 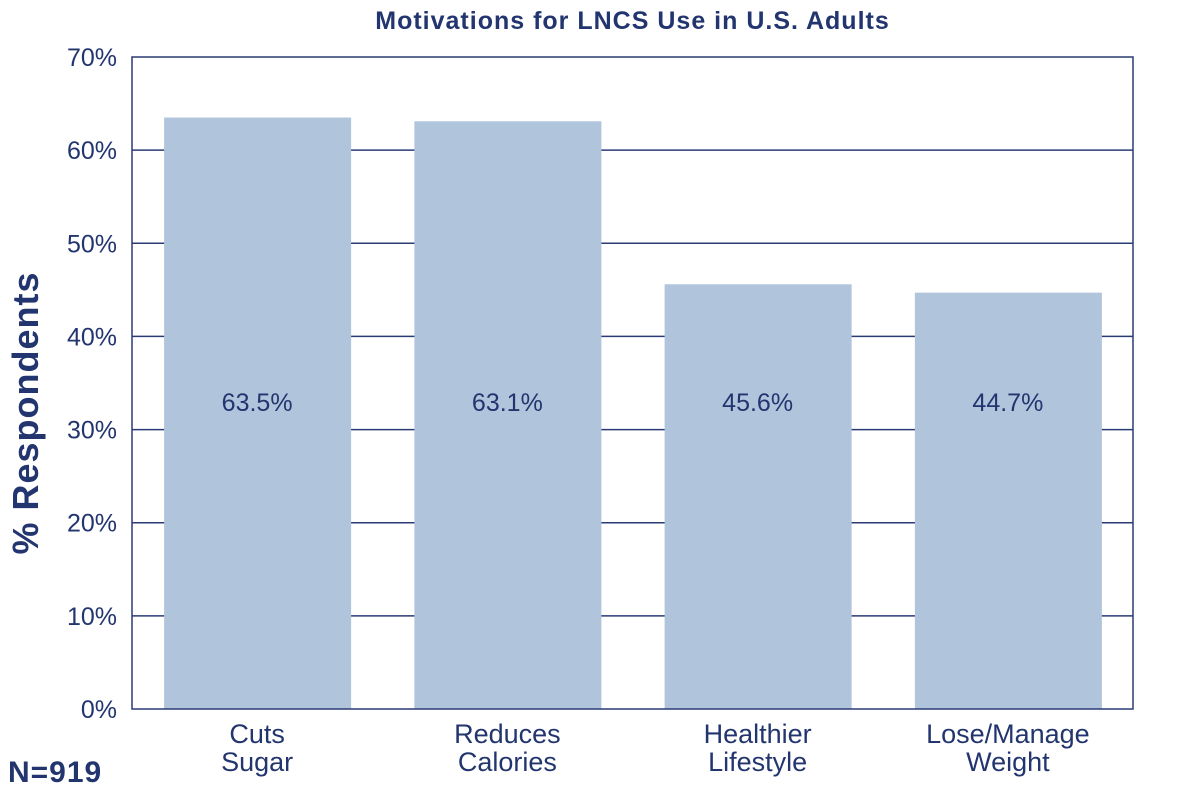 What do you see at coordinates (92, 244) in the screenshot?
I see `y-tick-label: 50%` at bounding box center [92, 244].